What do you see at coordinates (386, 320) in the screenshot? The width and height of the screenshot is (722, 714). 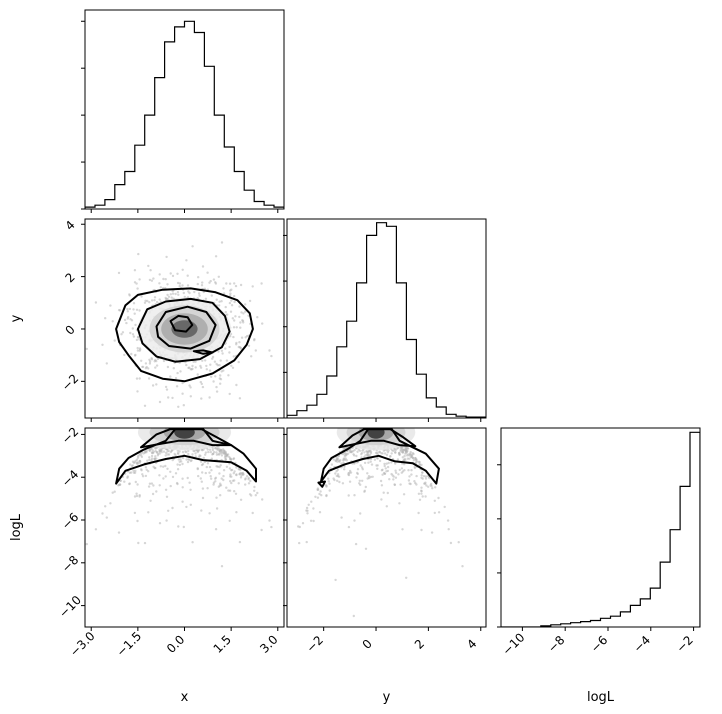 I see `histogram-y` at bounding box center [386, 320].